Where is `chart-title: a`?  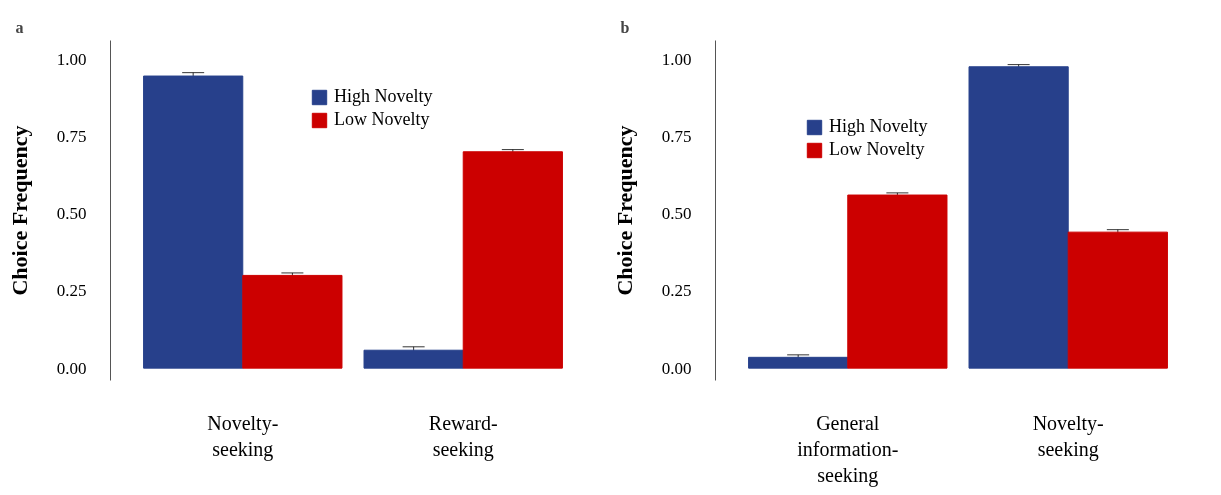 chart-title: a is located at coordinates (19, 27).